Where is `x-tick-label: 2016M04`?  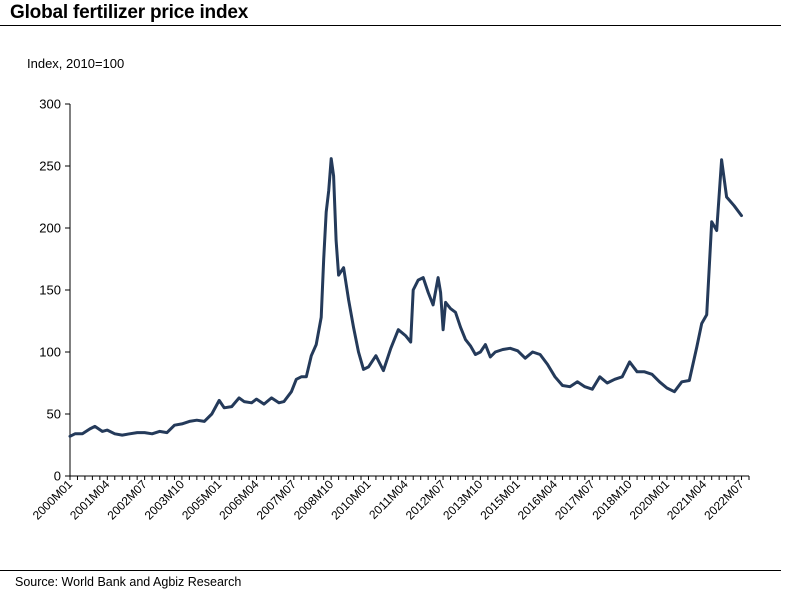
x-tick-label: 2016M04 is located at coordinates (538, 500).